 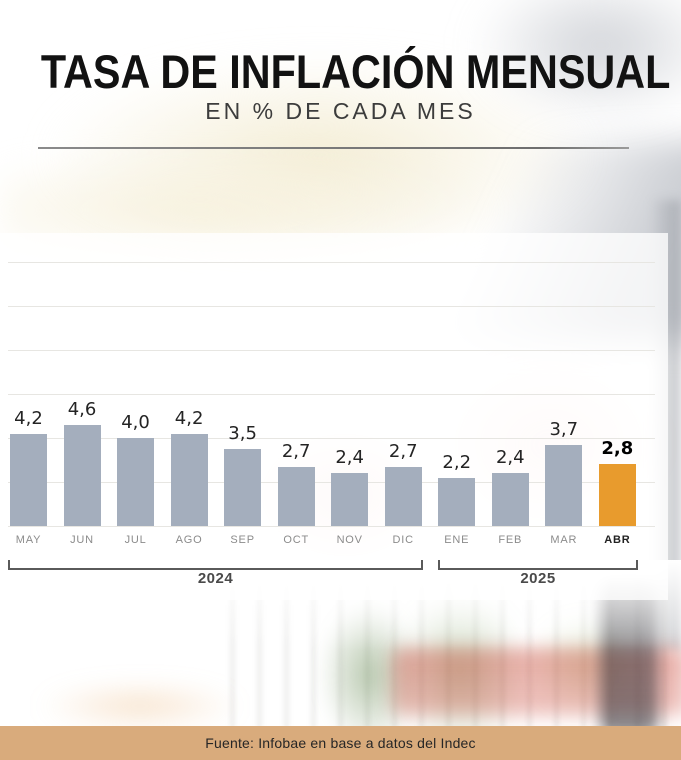 What do you see at coordinates (538, 578) in the screenshot?
I see `year-label-2025: 2025` at bounding box center [538, 578].